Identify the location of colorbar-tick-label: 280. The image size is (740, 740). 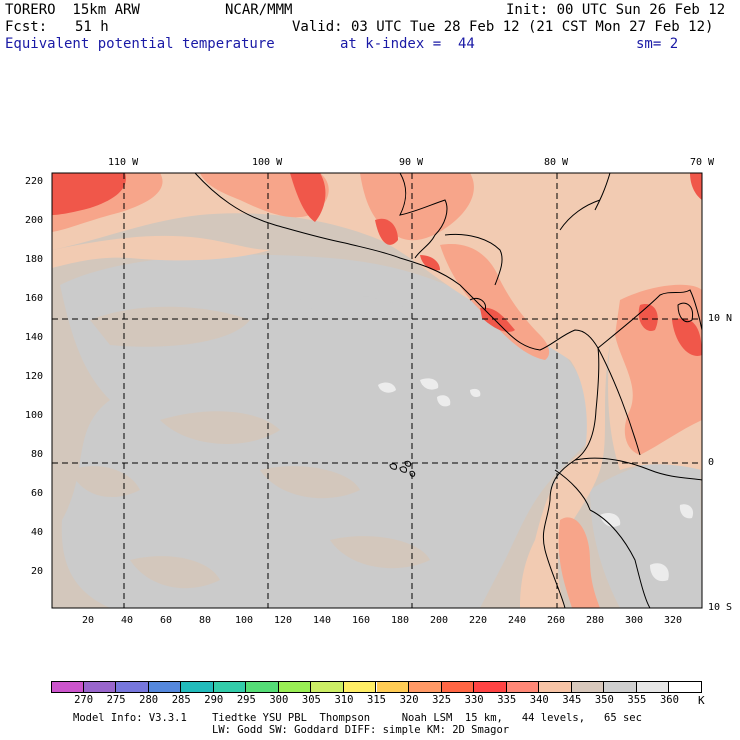
(149, 700).